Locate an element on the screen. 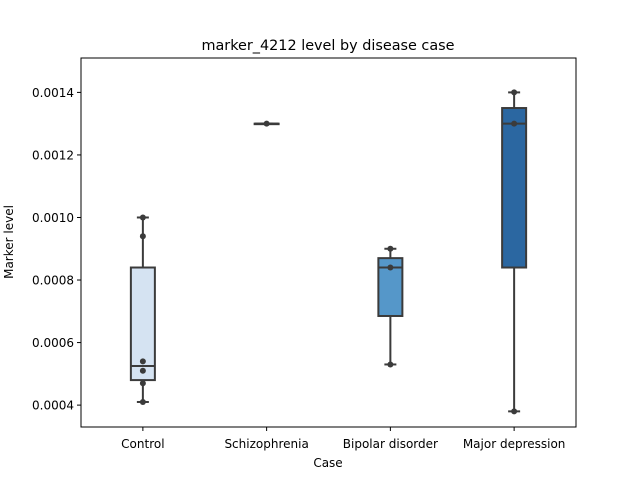 The image size is (640, 480). y-tick-label: 0.0014 is located at coordinates (53, 93).